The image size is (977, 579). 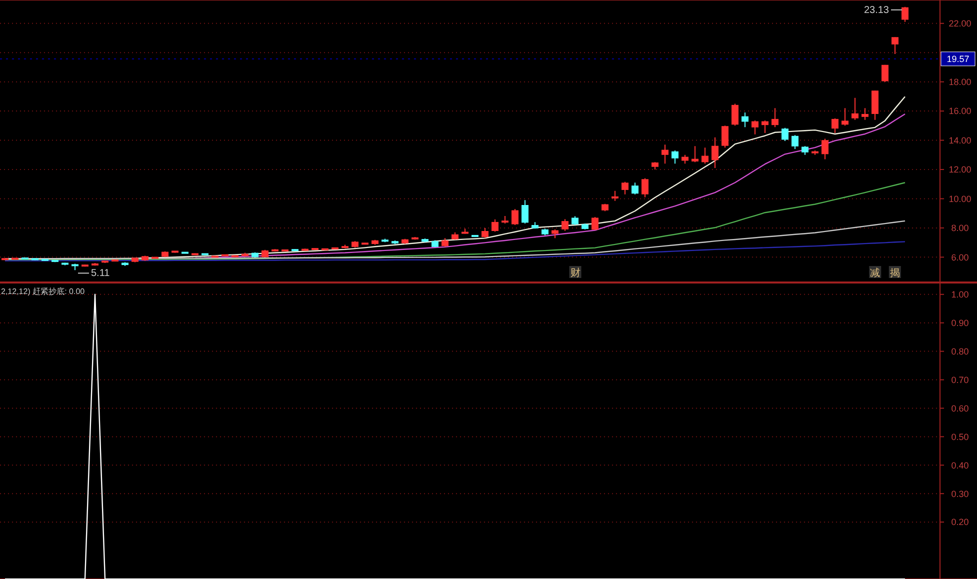 What do you see at coordinates (960, 228) in the screenshot?
I see `y-tick-label: 8.00` at bounding box center [960, 228].